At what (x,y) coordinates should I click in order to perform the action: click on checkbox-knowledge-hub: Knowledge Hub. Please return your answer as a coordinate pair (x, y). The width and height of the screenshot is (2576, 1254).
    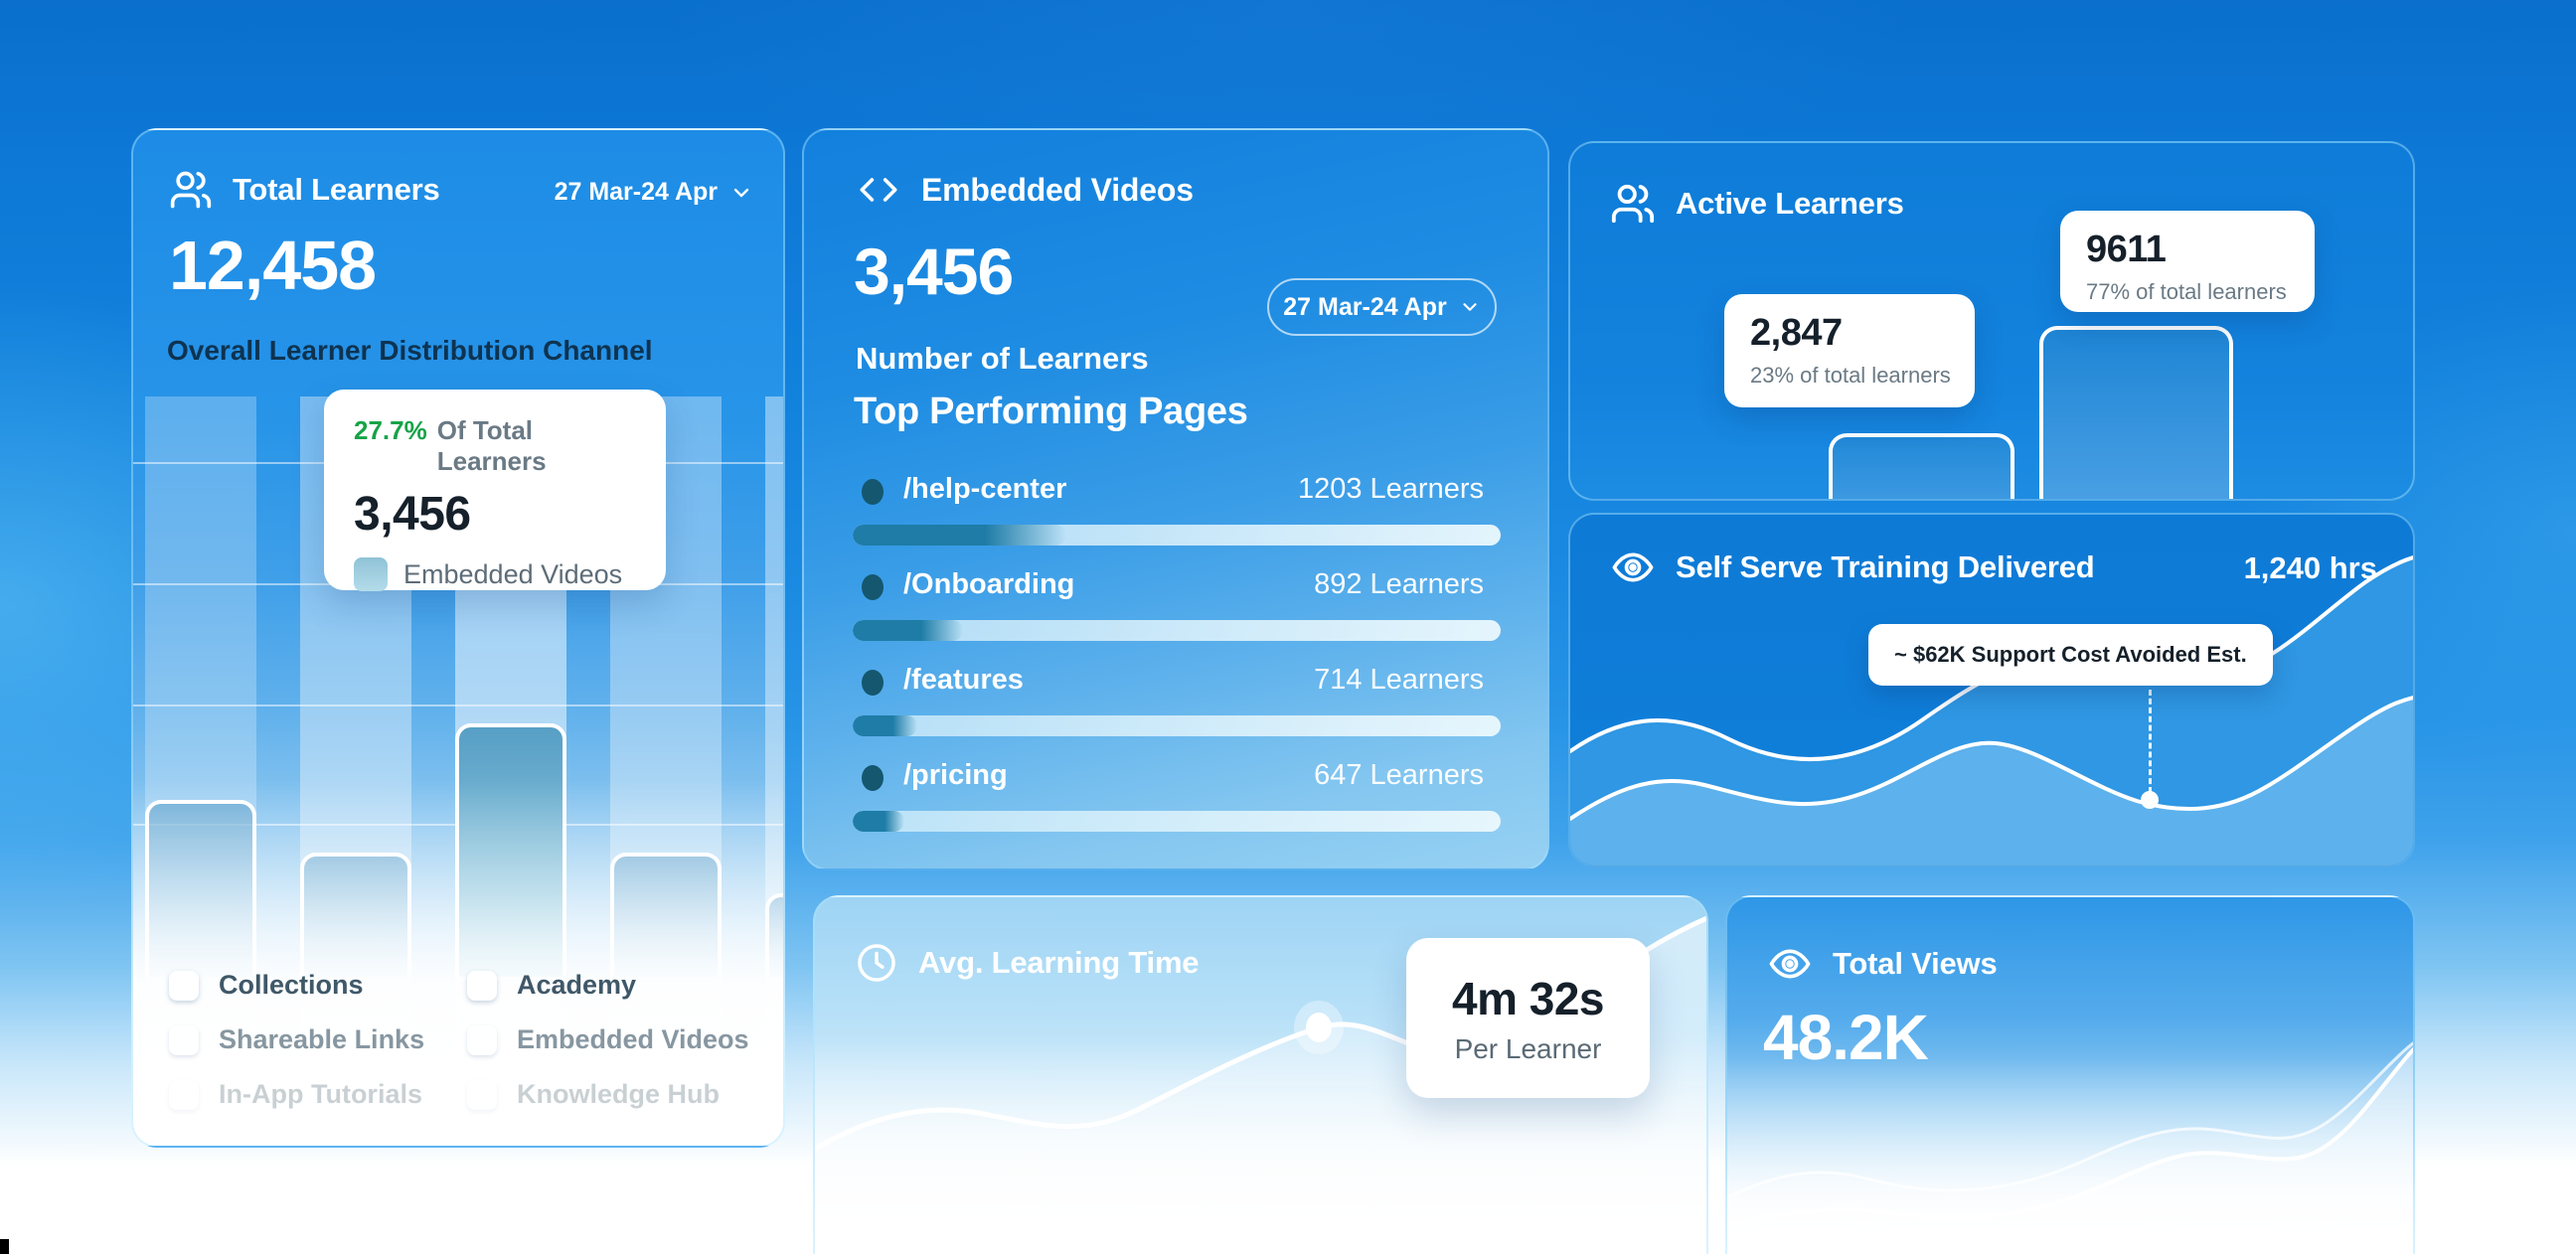
    Looking at the image, I should click on (616, 1094).